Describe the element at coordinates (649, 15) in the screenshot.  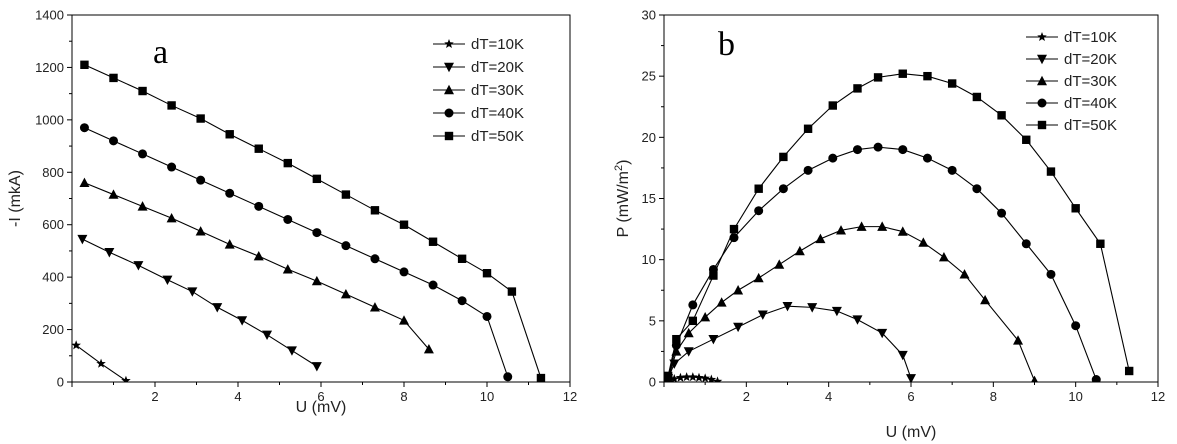
I see `y-tick-label: 30` at that location.